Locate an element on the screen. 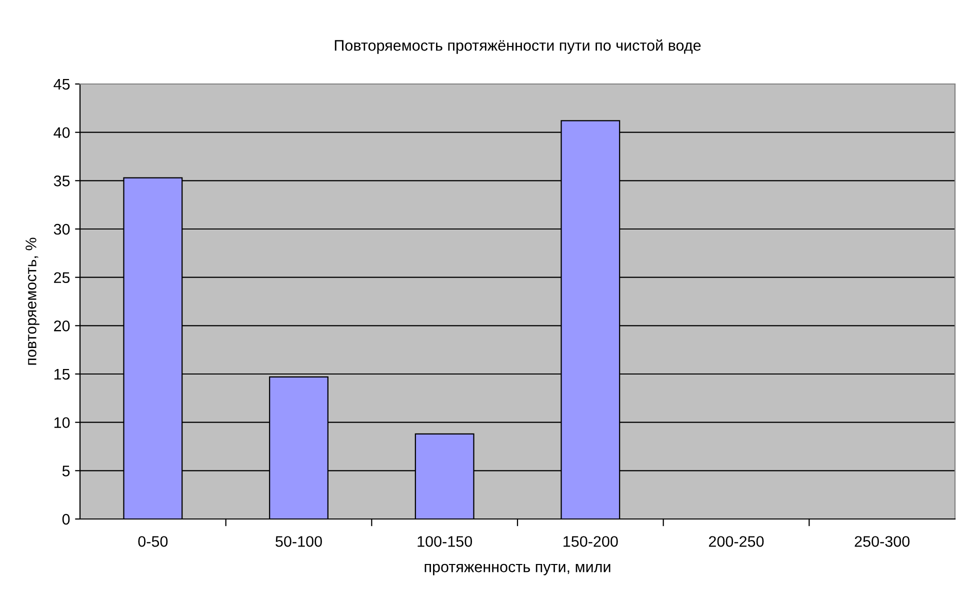 The height and width of the screenshot is (603, 969). y-axis-title: повторяемость, % is located at coordinates (33, 301).